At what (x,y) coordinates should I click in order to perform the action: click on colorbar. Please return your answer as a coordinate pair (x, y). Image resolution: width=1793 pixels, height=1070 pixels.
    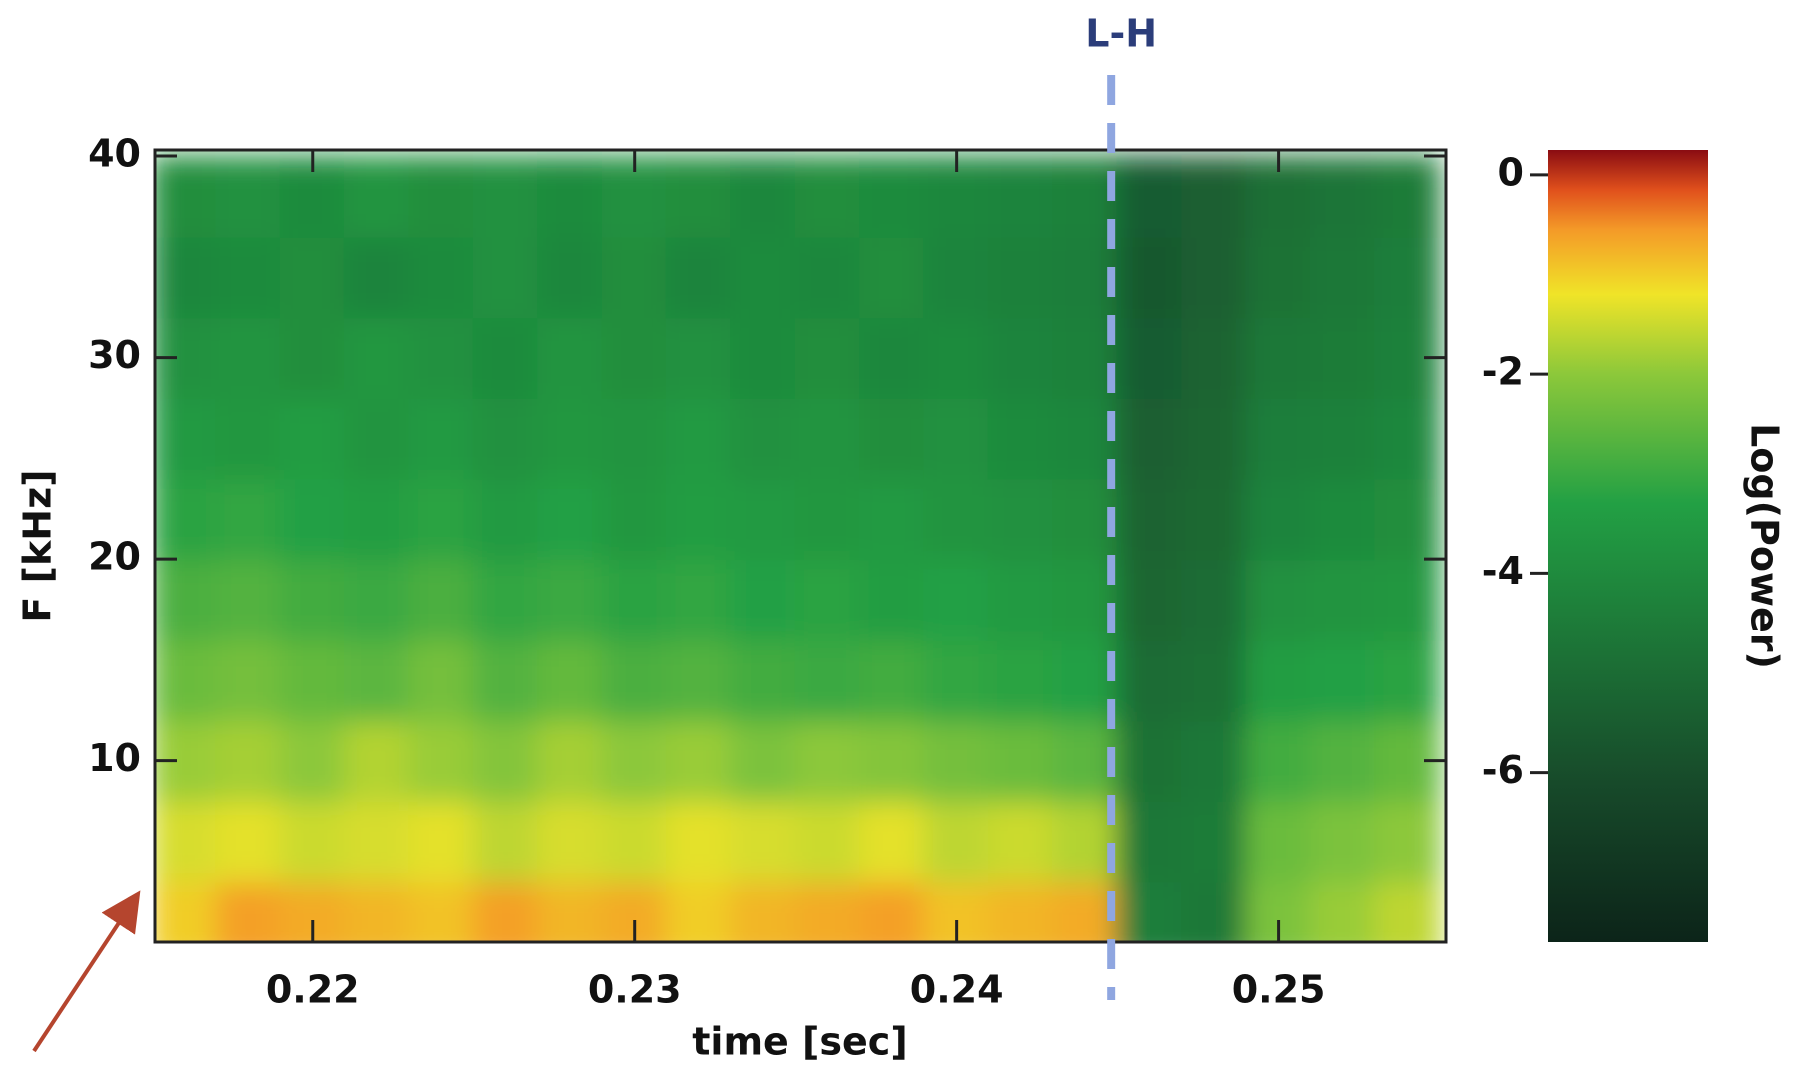
    Looking at the image, I should click on (1628, 546).